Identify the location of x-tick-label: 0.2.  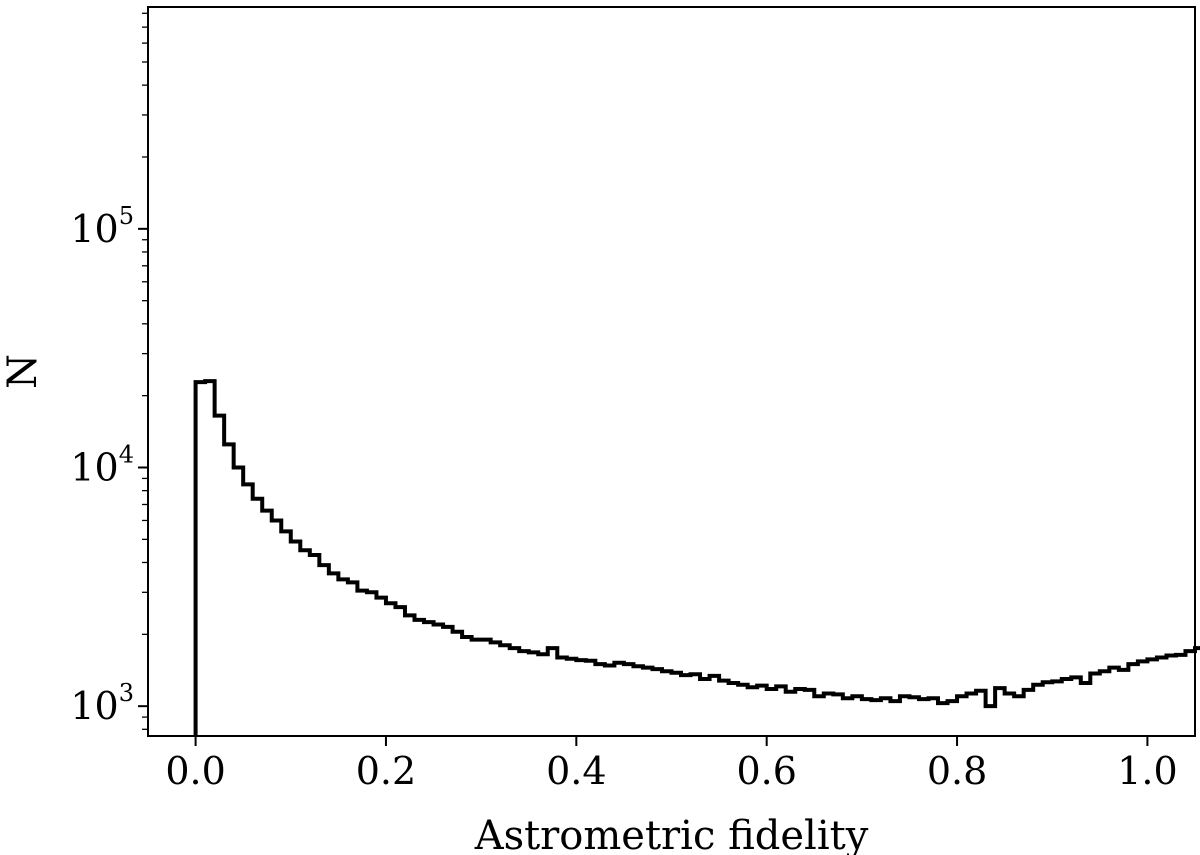
(386, 771).